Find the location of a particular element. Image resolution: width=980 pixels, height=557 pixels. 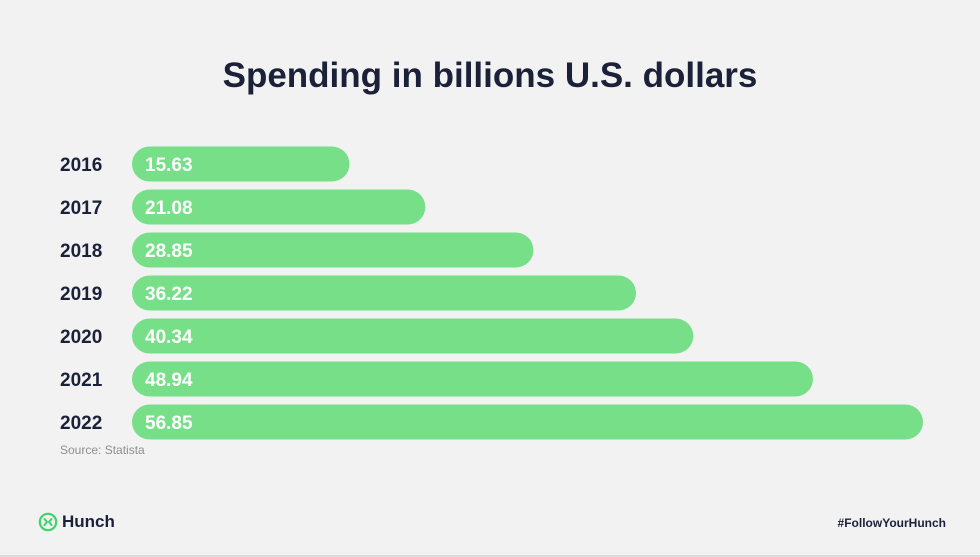

value-label-2021: 48.94 is located at coordinates (169, 380).